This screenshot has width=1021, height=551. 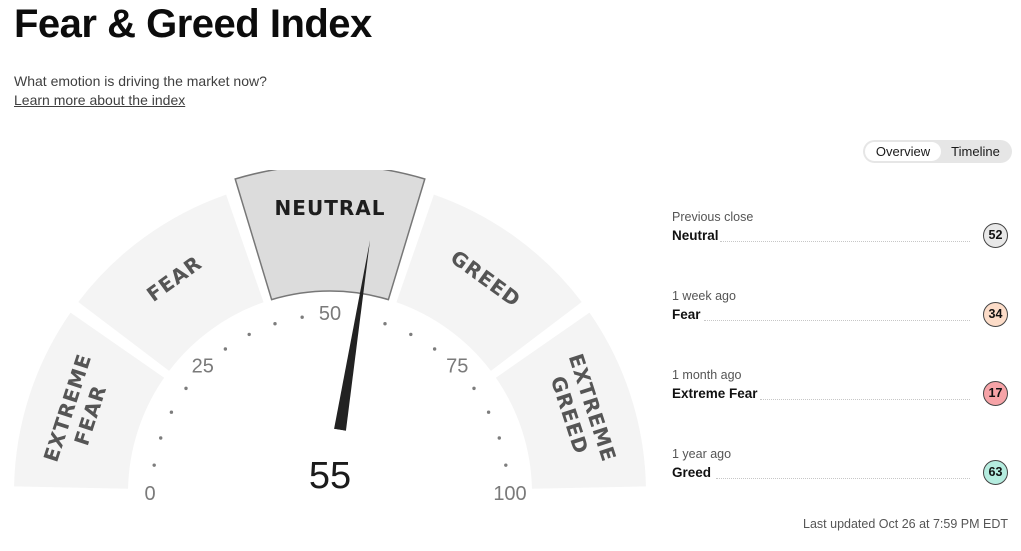 What do you see at coordinates (995, 393) in the screenshot?
I see `history-score-badge: 17` at bounding box center [995, 393].